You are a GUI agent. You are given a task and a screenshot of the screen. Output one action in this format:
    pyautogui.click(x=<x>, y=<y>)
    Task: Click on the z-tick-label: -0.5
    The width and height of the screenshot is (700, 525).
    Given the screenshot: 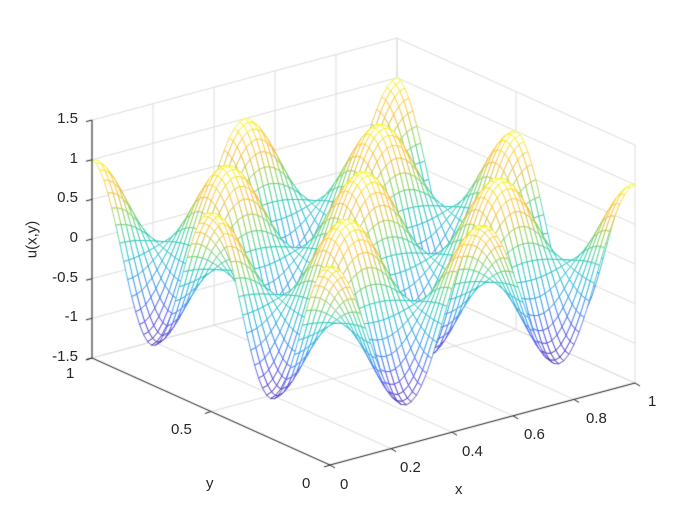 What is the action you would take?
    pyautogui.click(x=65, y=277)
    